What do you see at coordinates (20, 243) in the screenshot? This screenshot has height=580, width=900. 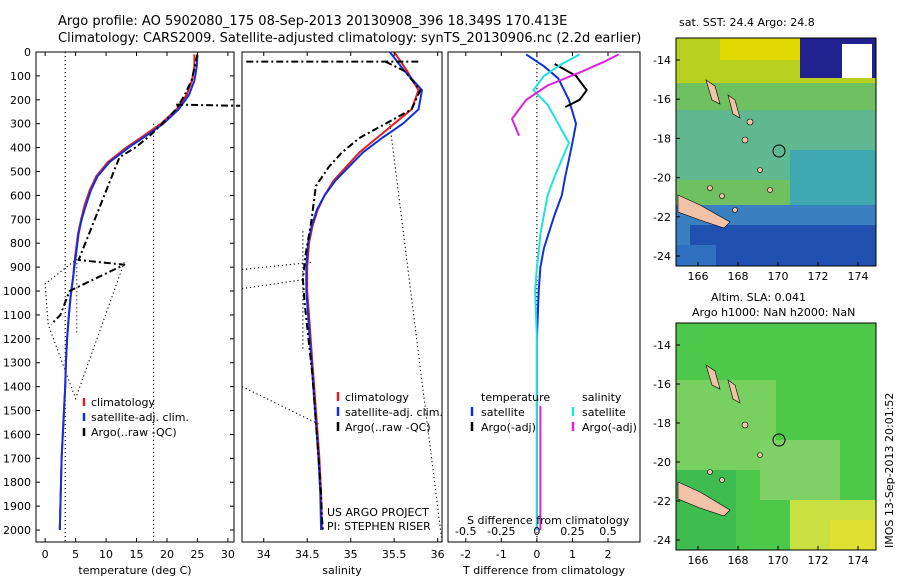 I see `y-tick-label: 800` at bounding box center [20, 243].